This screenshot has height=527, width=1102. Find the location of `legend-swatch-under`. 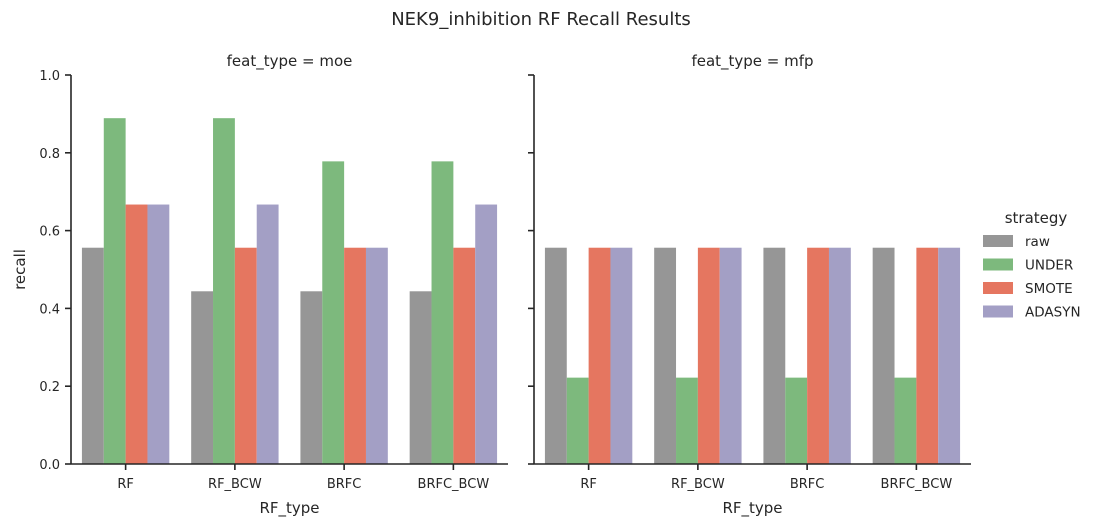

legend-swatch-under is located at coordinates (998, 264).